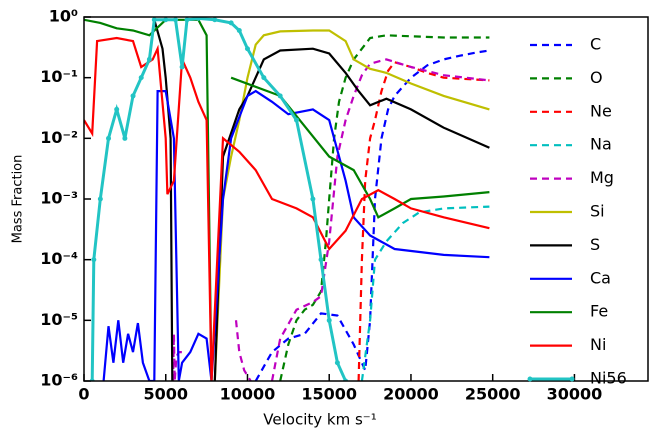 This screenshot has height=436, width=657. Describe the element at coordinates (598, 344) in the screenshot. I see `legend-label: Ni` at that location.